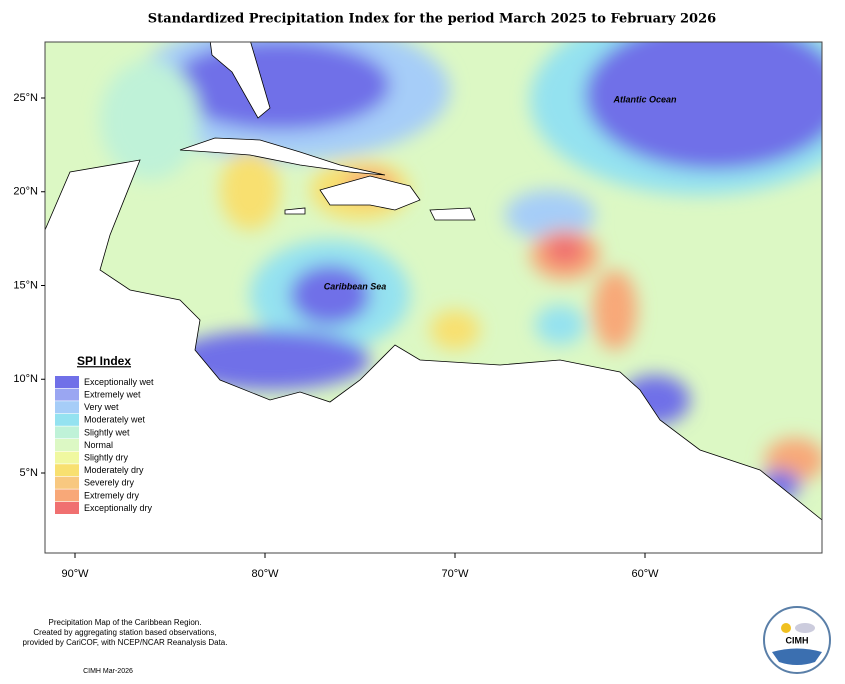 The width and height of the screenshot is (845, 684). What do you see at coordinates (25, 192) in the screenshot?
I see `lat-label: 20°N` at bounding box center [25, 192].